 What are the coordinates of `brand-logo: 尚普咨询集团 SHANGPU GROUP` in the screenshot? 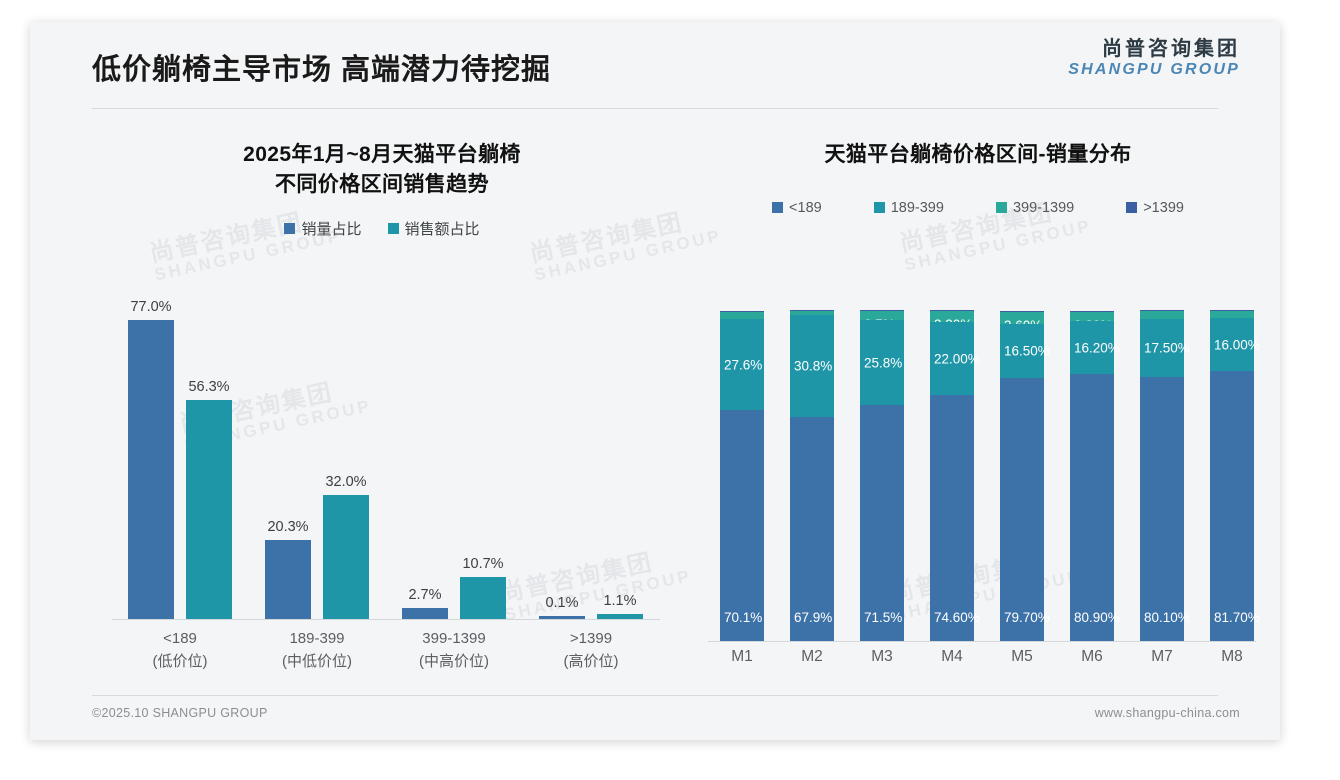 It's located at (1154, 58).